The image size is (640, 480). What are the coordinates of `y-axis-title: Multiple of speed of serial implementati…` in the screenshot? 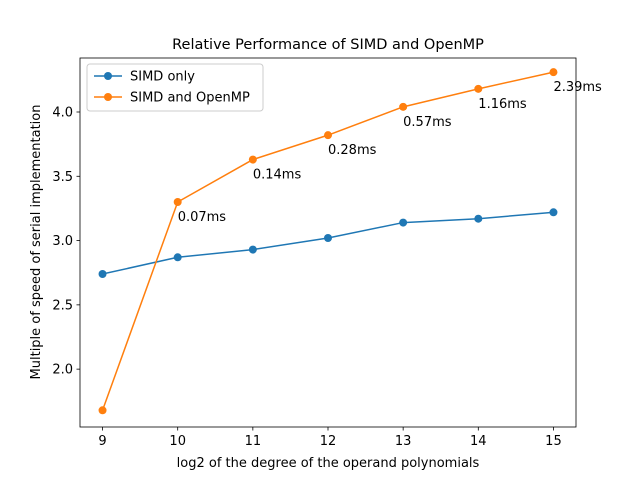 It's located at (36, 242).